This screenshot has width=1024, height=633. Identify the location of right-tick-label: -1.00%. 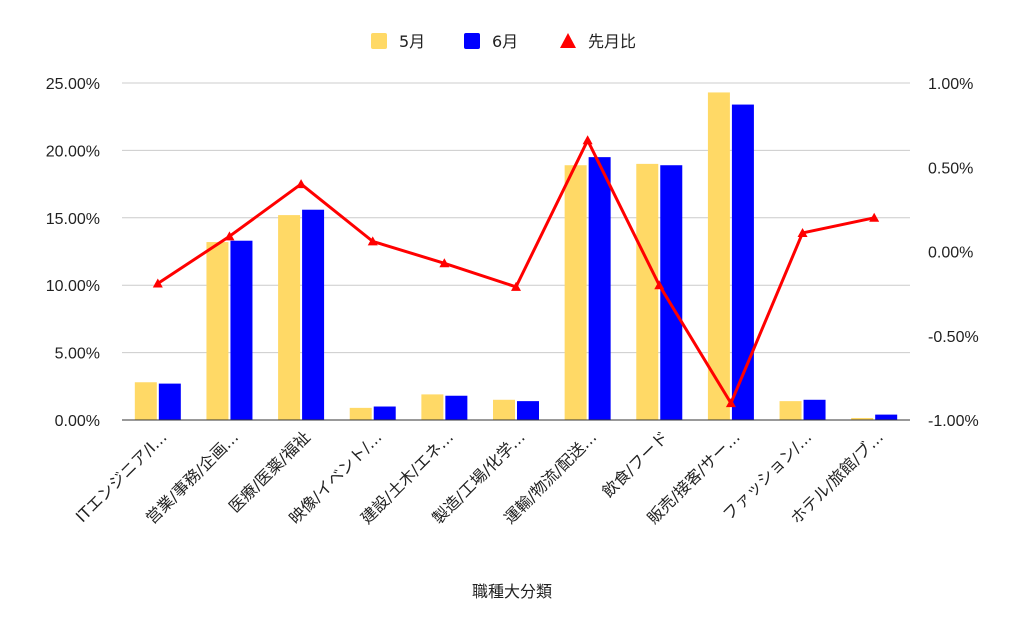
(953, 421).